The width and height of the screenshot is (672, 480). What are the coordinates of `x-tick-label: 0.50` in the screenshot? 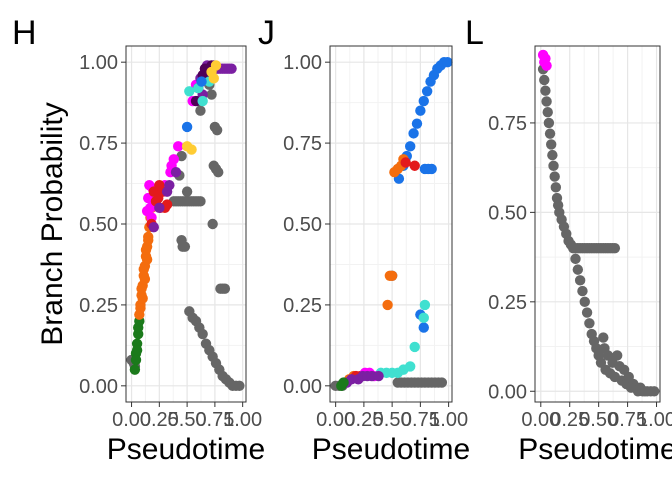 It's located at (392, 420).